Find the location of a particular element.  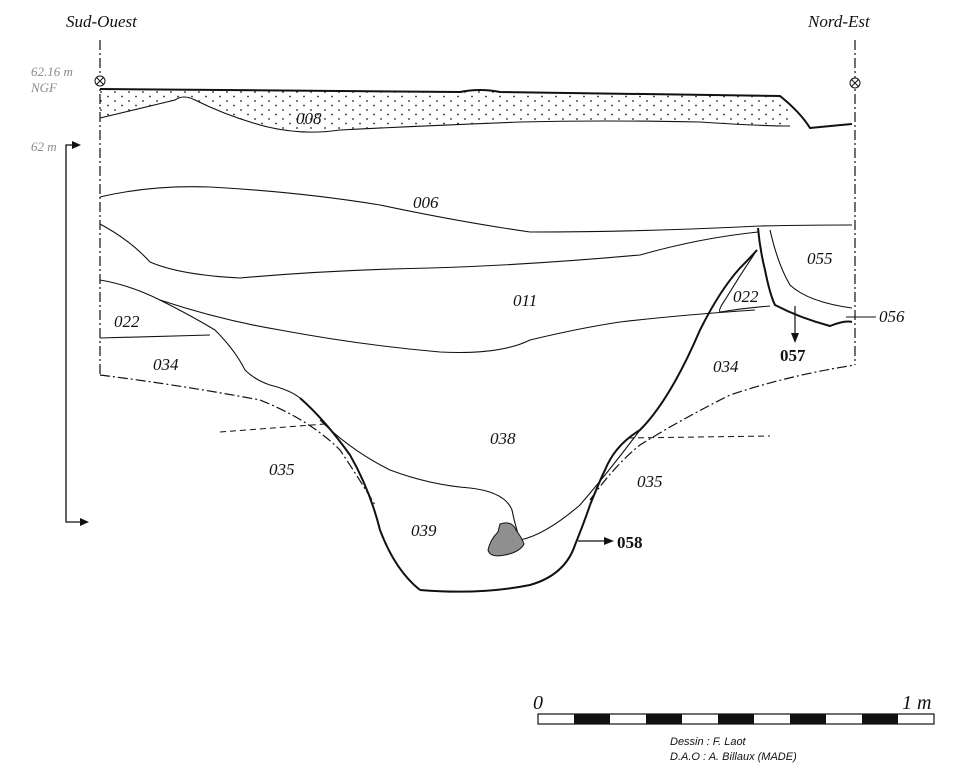

layer-label: 011 is located at coordinates (525, 300).